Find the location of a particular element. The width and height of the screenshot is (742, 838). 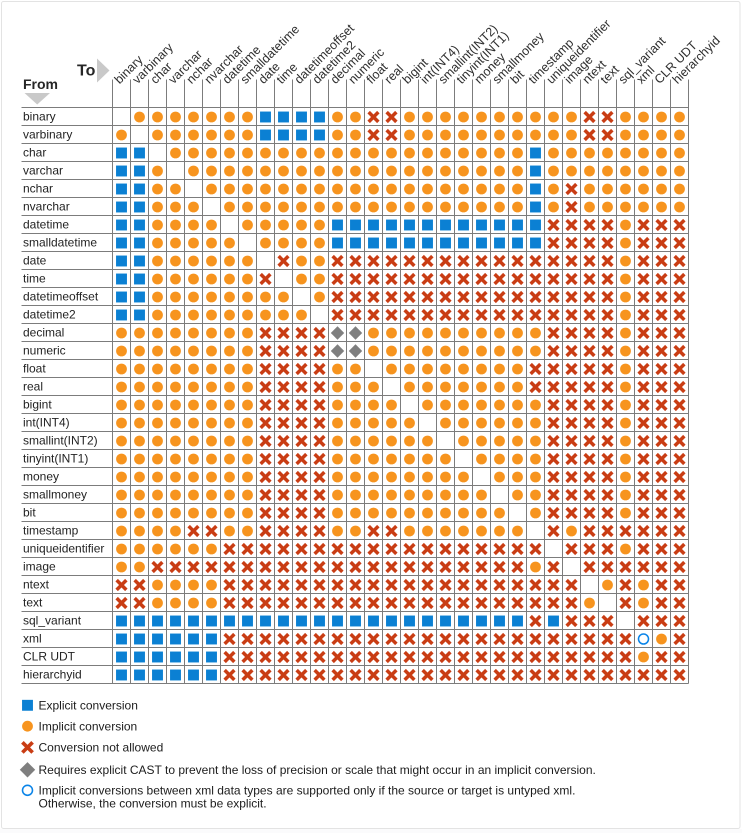

svg-text: char is located at coordinates (34, 153).